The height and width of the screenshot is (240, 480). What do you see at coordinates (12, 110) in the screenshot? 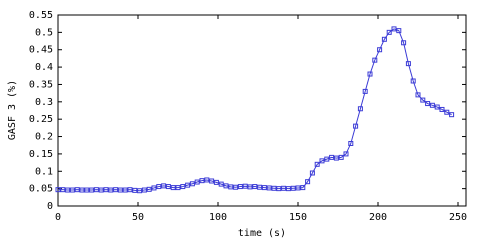
I see `y-axis-label: GASF 3 (%)` at bounding box center [12, 110].